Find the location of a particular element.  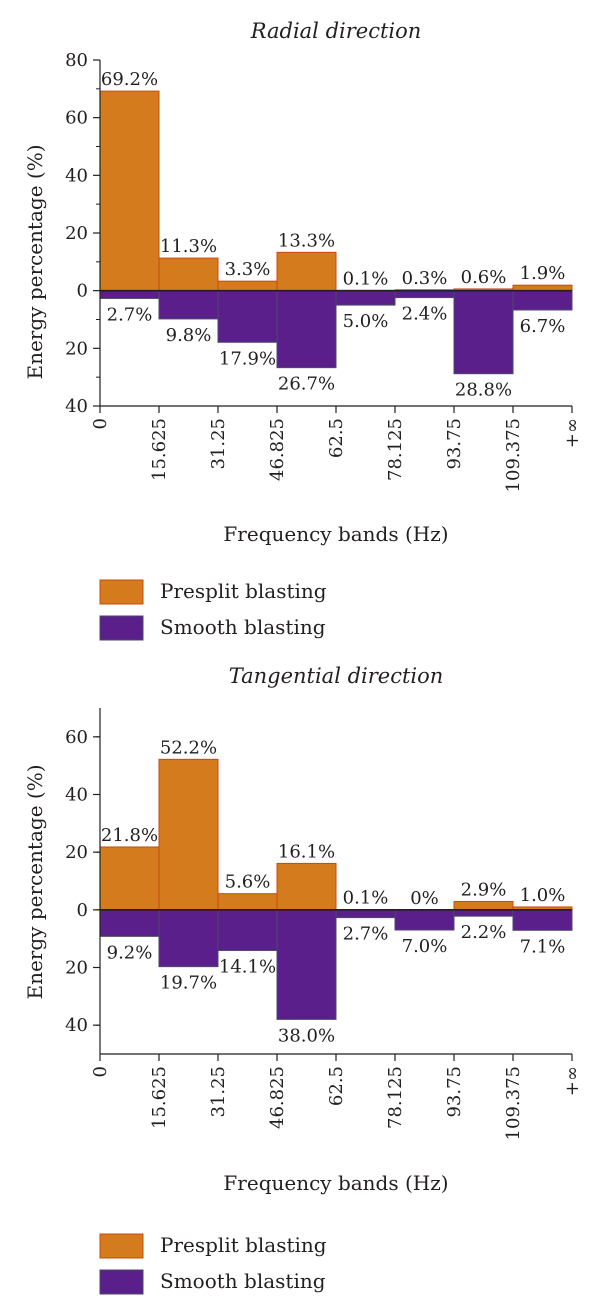

presplit-data-label: 0% is located at coordinates (424, 898).